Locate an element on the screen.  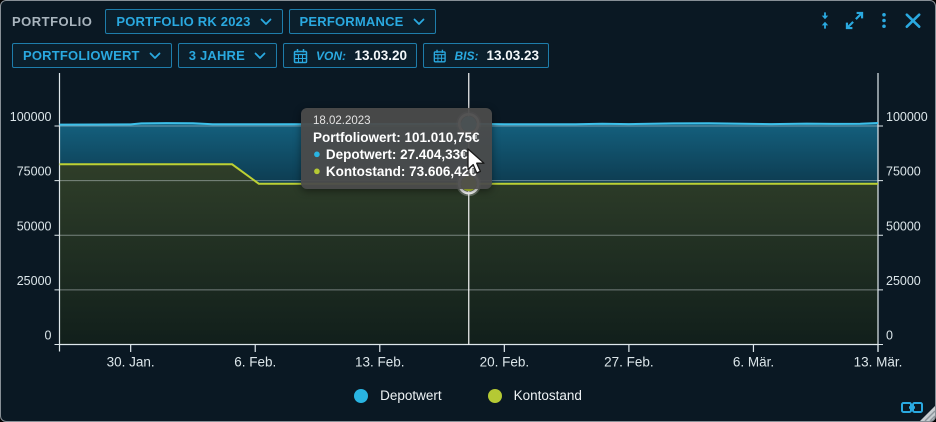
metric-select-dropdown: PORTFOLIOWERT is located at coordinates (92, 55).